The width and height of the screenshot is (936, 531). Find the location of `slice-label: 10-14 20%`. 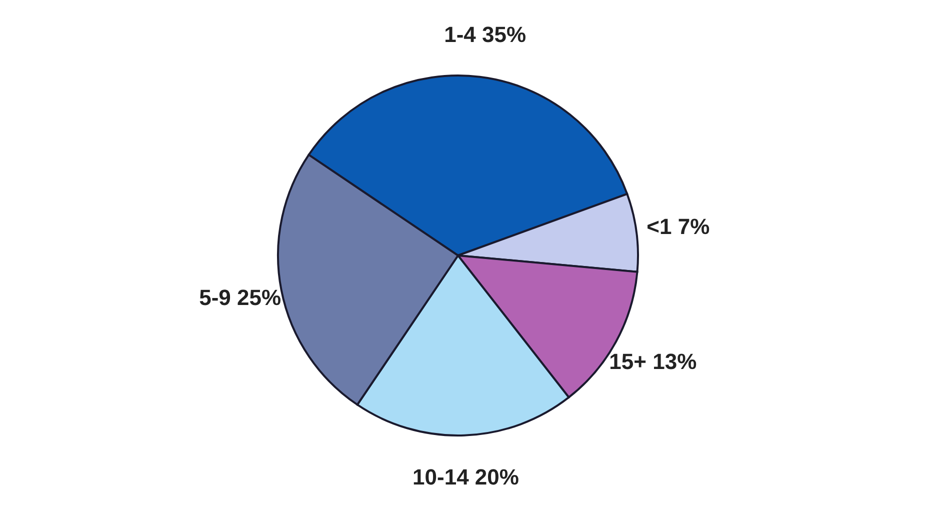

slice-label: 10-14 20% is located at coordinates (465, 477).